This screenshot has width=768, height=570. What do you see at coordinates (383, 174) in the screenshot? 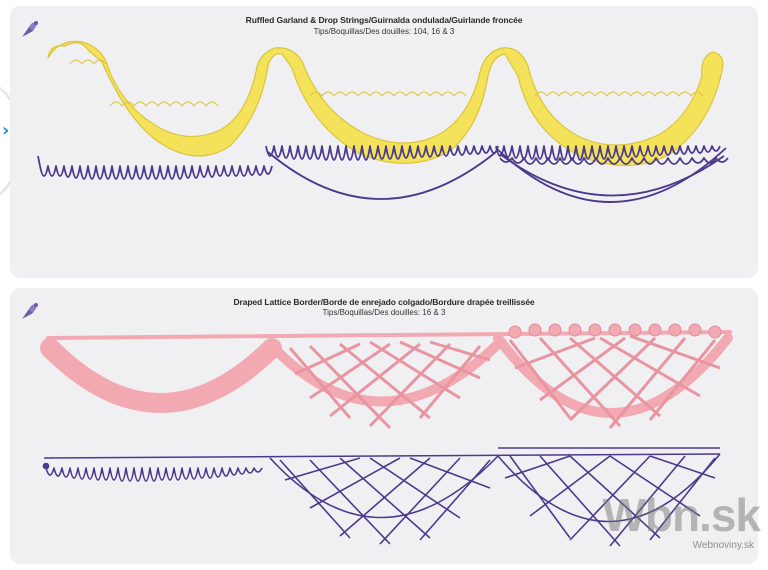
I see `drop-string-guides` at bounding box center [383, 174].